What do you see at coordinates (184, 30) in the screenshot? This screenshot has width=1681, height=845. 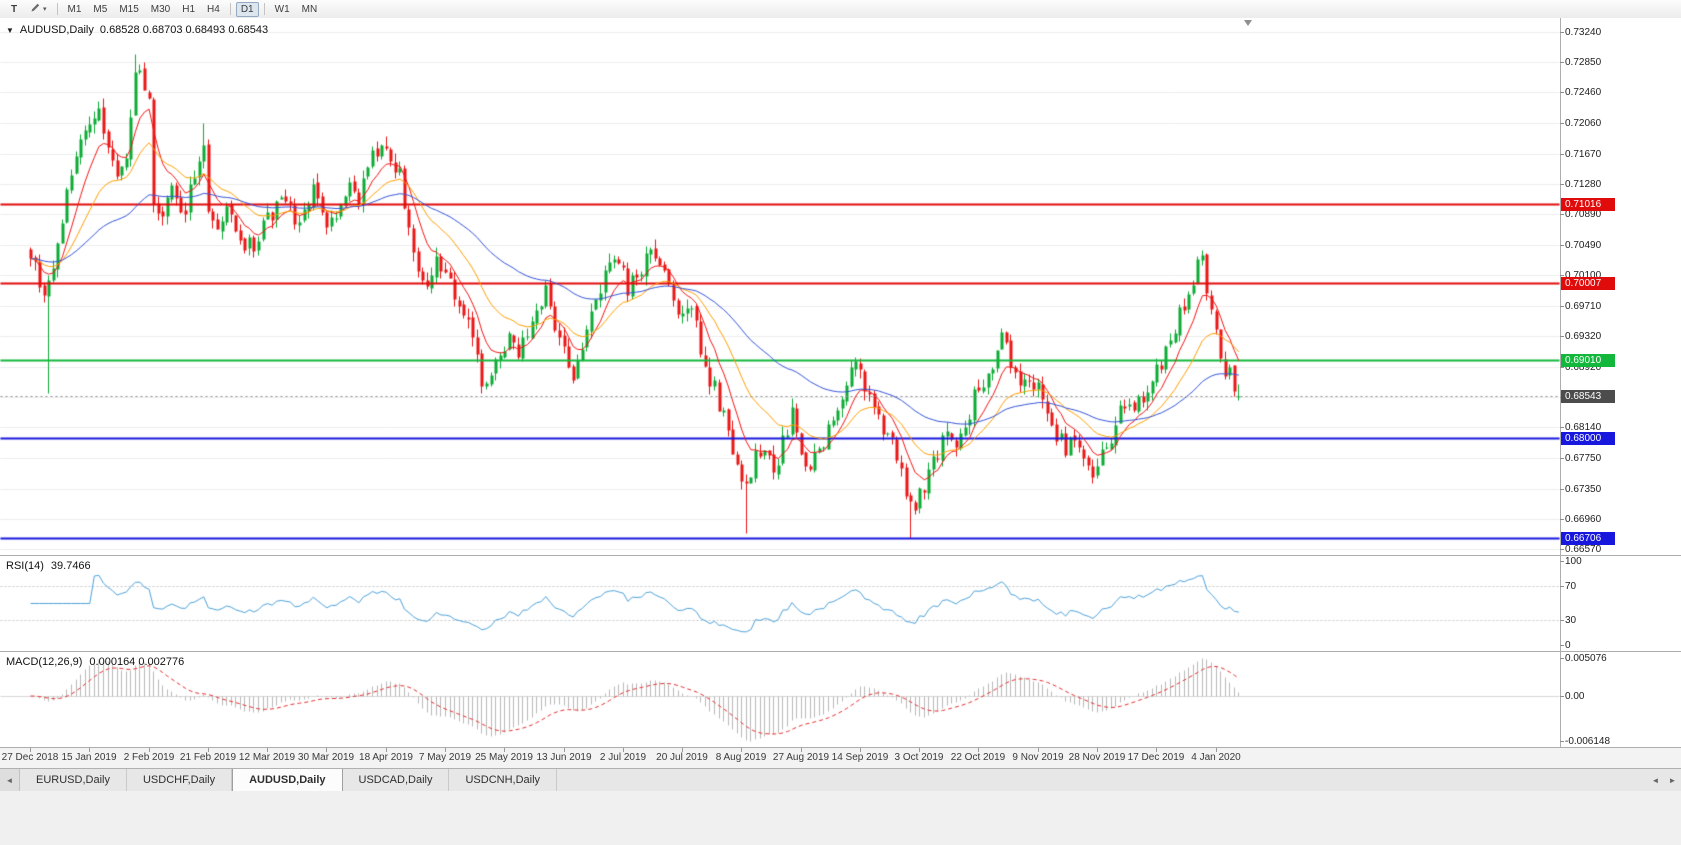 I see `chart-ohlc-values: 0.68528 0.68703 0.68493 0.68543` at bounding box center [184, 30].